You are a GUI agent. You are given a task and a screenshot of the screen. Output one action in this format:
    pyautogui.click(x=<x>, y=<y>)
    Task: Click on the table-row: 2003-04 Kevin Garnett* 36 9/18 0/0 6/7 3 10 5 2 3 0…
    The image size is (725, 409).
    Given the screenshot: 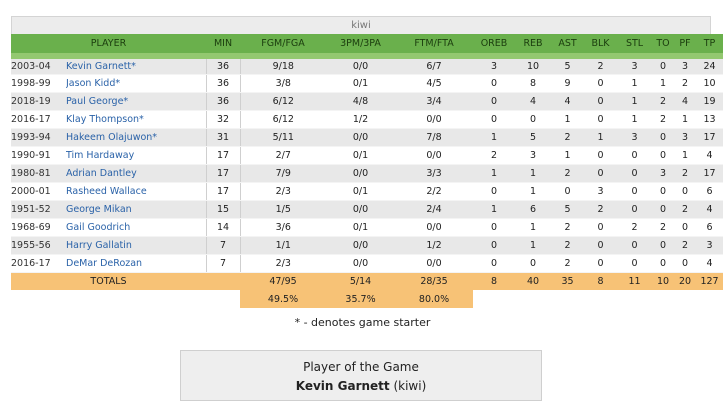 What is the action you would take?
    pyautogui.click(x=367, y=65)
    